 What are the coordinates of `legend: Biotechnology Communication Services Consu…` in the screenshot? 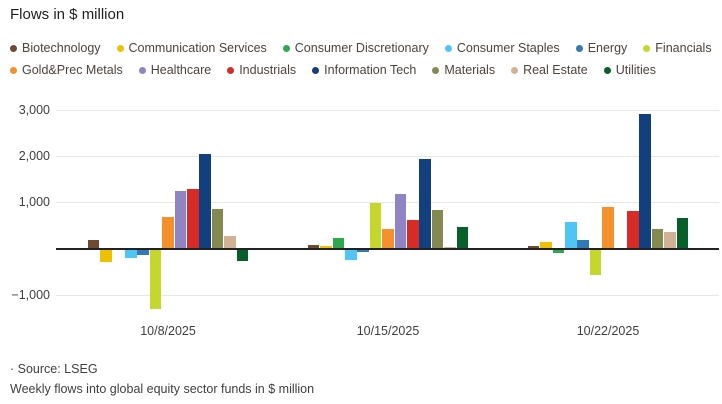 It's located at (362, 59).